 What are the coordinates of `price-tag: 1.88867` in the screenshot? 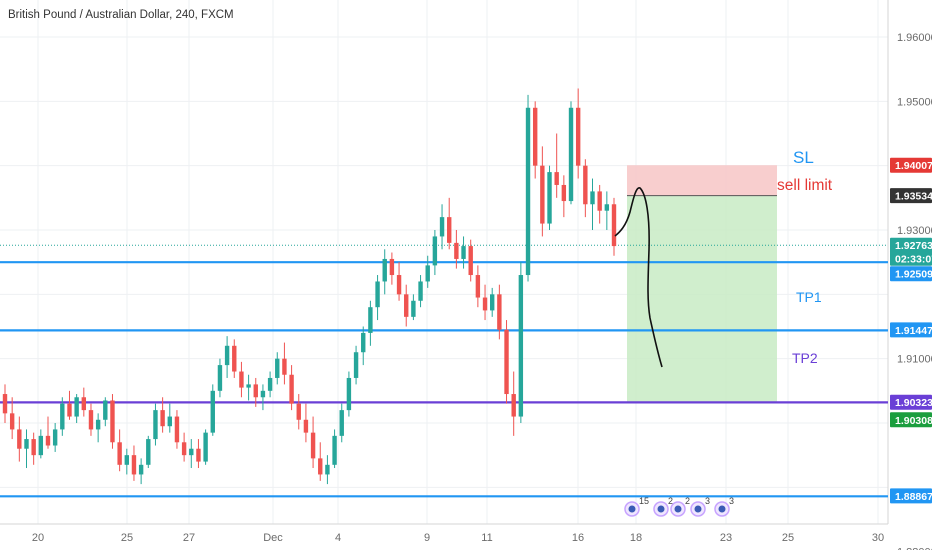 It's located at (911, 496).